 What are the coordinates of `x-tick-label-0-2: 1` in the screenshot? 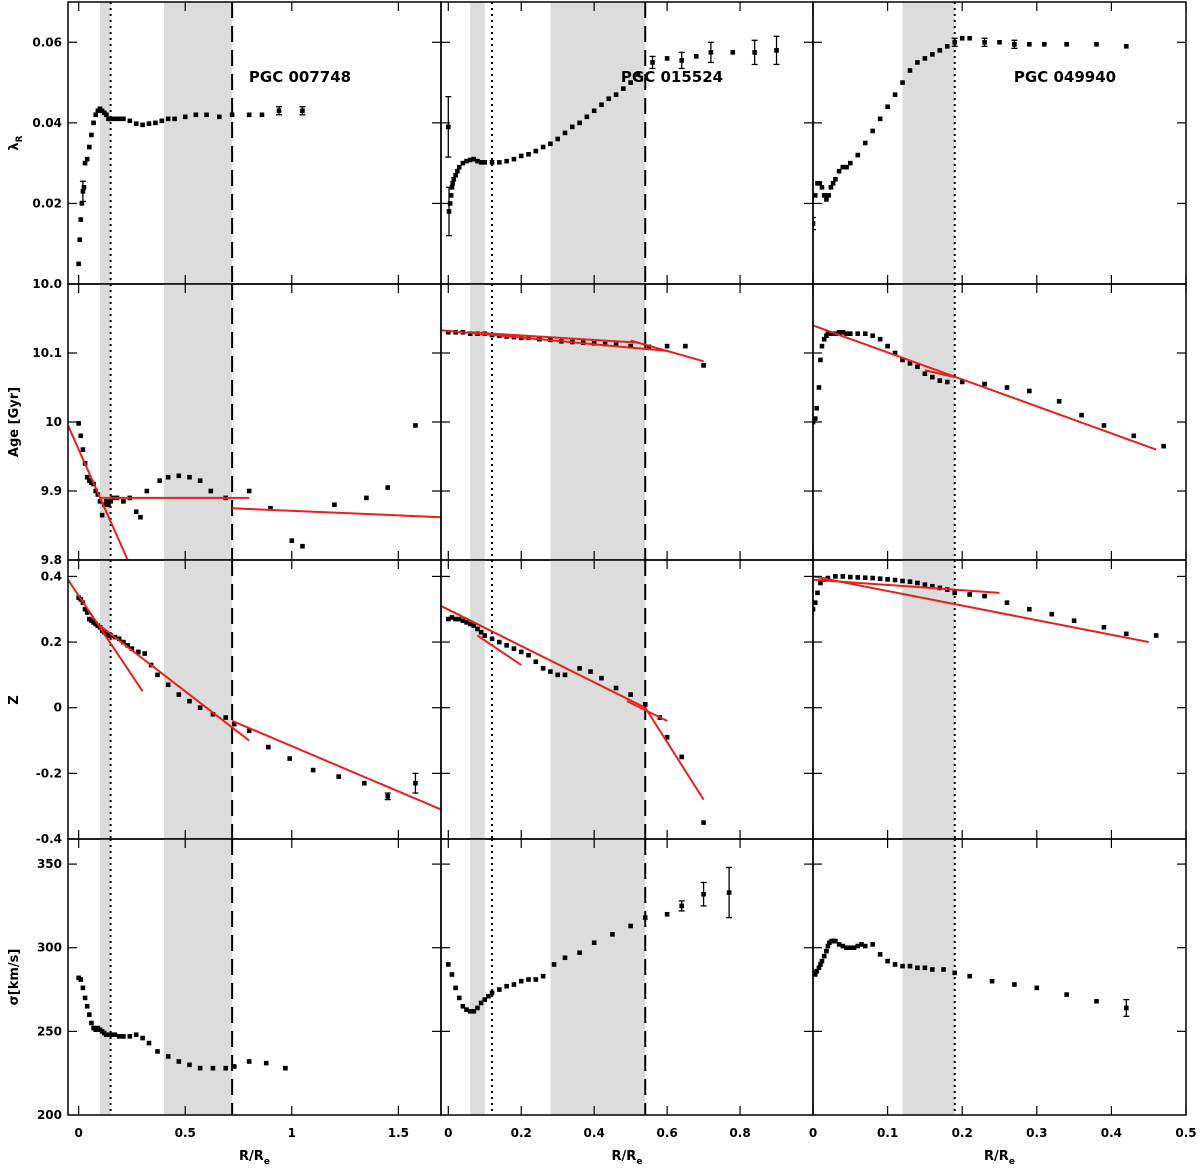 It's located at (292, 1133).